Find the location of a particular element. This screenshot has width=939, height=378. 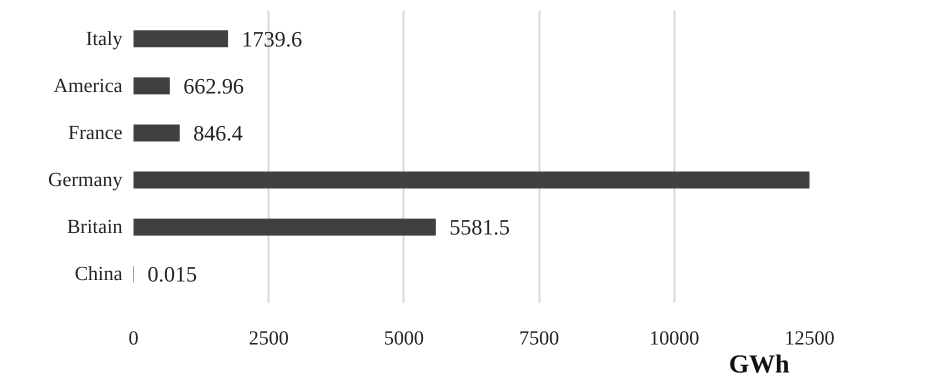

data-label: 662.96 is located at coordinates (213, 85).